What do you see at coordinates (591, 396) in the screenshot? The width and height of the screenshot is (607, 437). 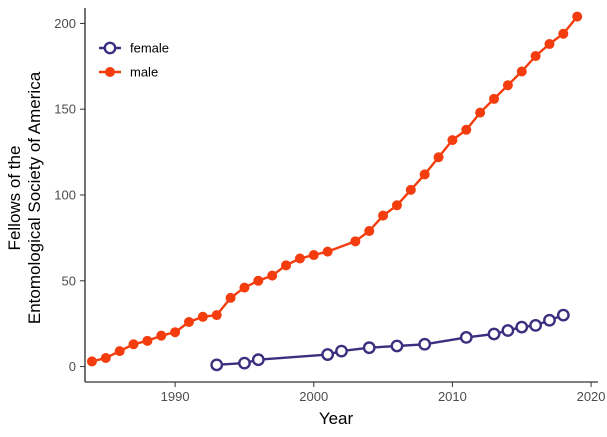 I see `x-tick-label: 2020` at bounding box center [591, 396].